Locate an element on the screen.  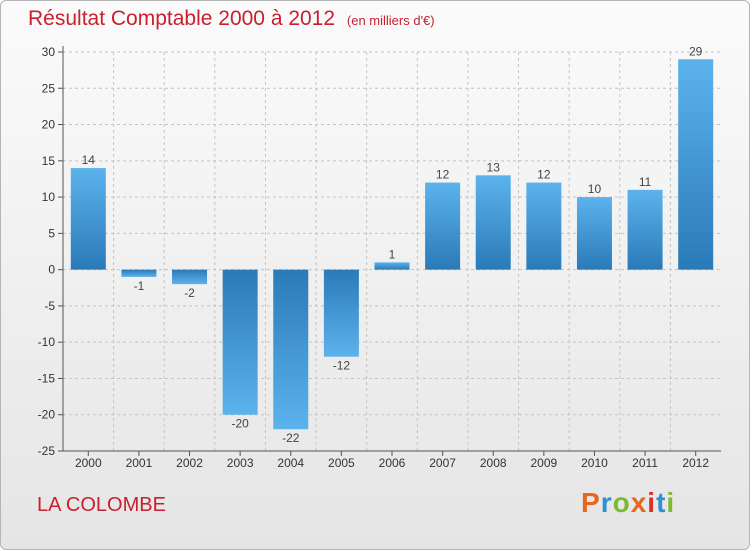
chart-subtitle: (en milliers d'€) is located at coordinates (390, 20).